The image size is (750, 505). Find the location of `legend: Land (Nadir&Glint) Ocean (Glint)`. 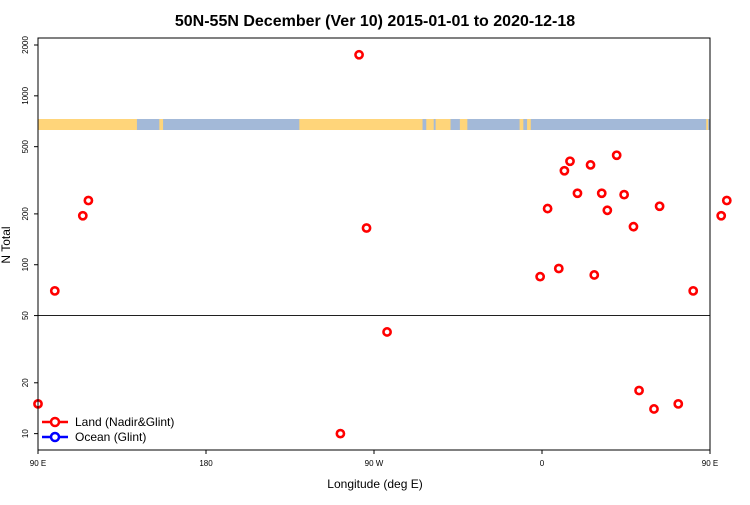

legend: Land (Nadir&Glint) Ocean (Glint) is located at coordinates (108, 429).